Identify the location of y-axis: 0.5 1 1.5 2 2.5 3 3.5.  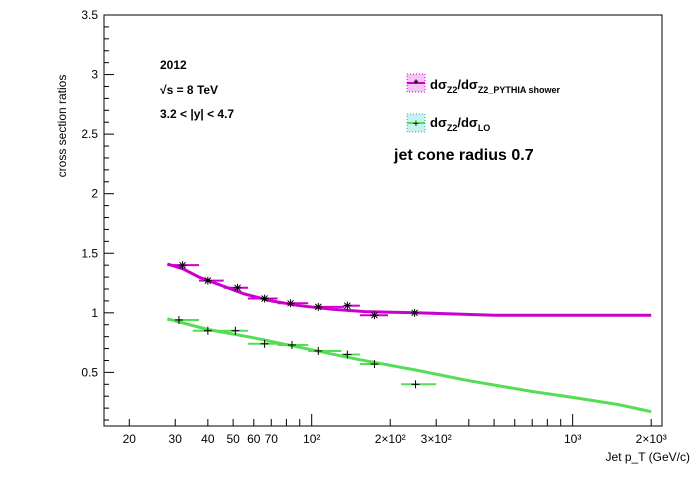
(97, 214).